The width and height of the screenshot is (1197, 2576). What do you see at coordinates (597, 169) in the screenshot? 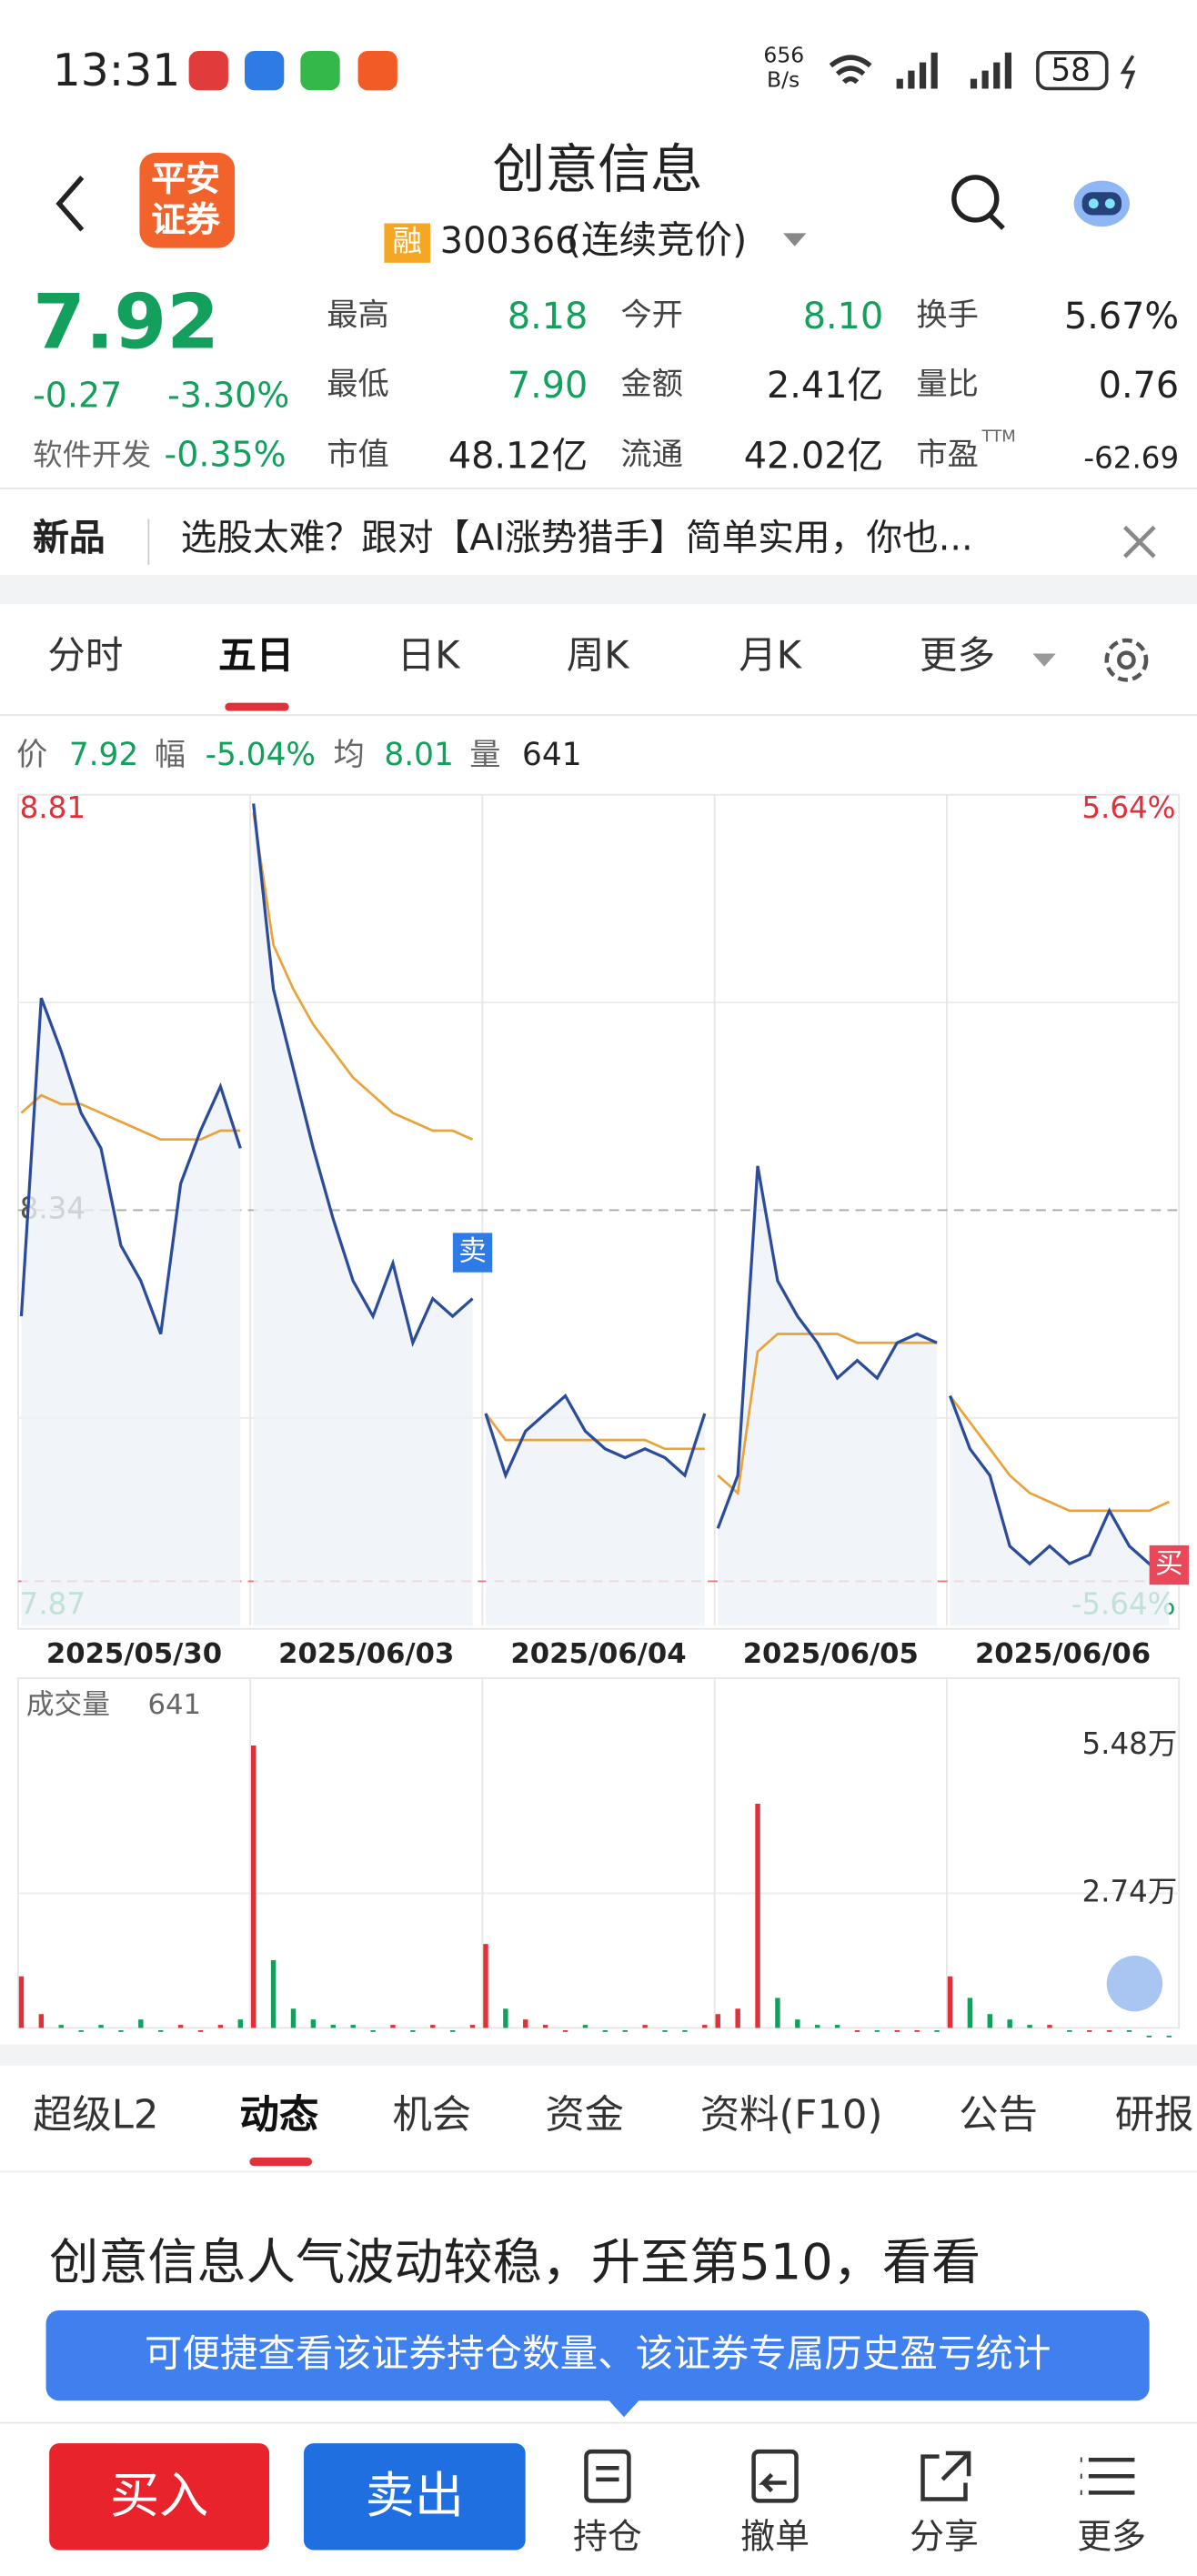
I see `title: 创意信息` at bounding box center [597, 169].